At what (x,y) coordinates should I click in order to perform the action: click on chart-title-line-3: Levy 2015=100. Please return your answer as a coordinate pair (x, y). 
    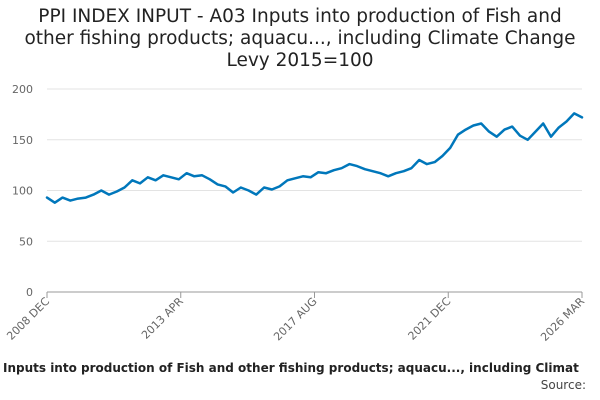
    Looking at the image, I should click on (300, 60).